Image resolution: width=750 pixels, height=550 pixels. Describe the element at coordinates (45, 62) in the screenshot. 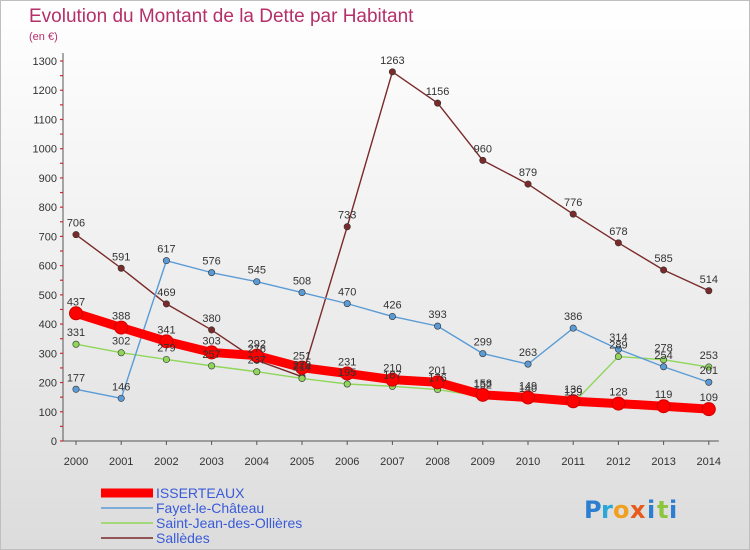

I see `y-tick-label: 1300` at that location.